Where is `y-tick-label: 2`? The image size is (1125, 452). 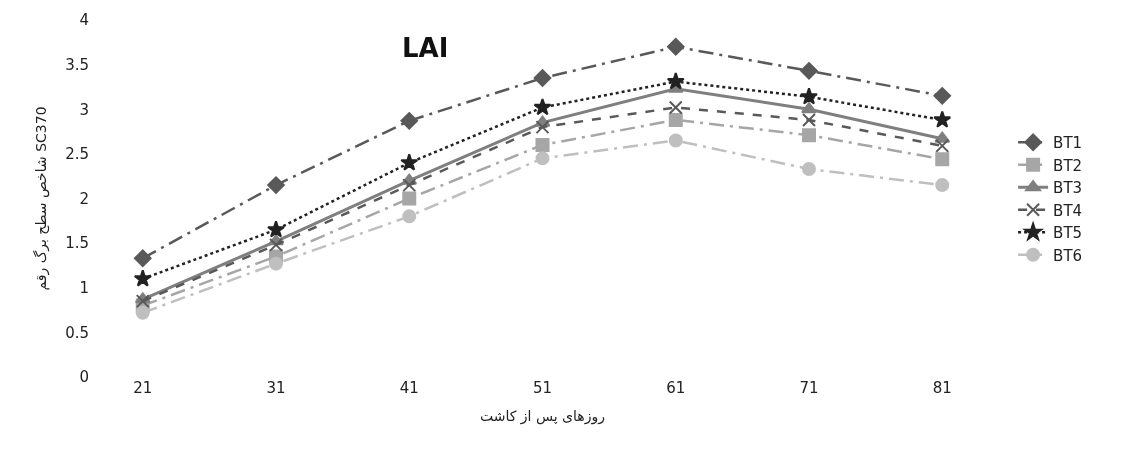 y-tick-label: 2 is located at coordinates (84, 198).